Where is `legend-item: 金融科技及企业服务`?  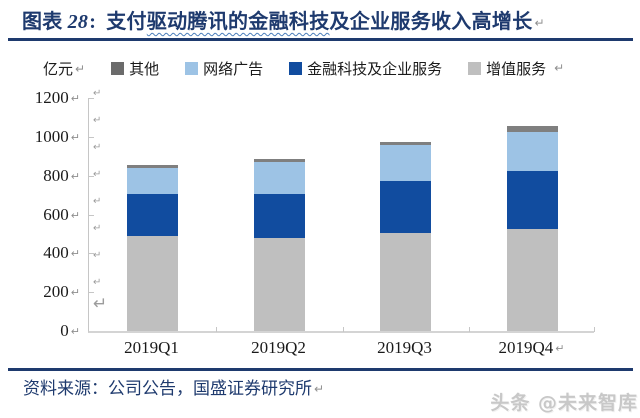
legend-item: 金融科技及企业服务 is located at coordinates (365, 68).